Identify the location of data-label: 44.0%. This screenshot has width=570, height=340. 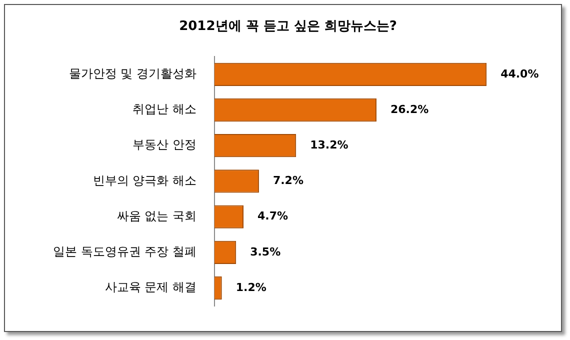
(519, 73).